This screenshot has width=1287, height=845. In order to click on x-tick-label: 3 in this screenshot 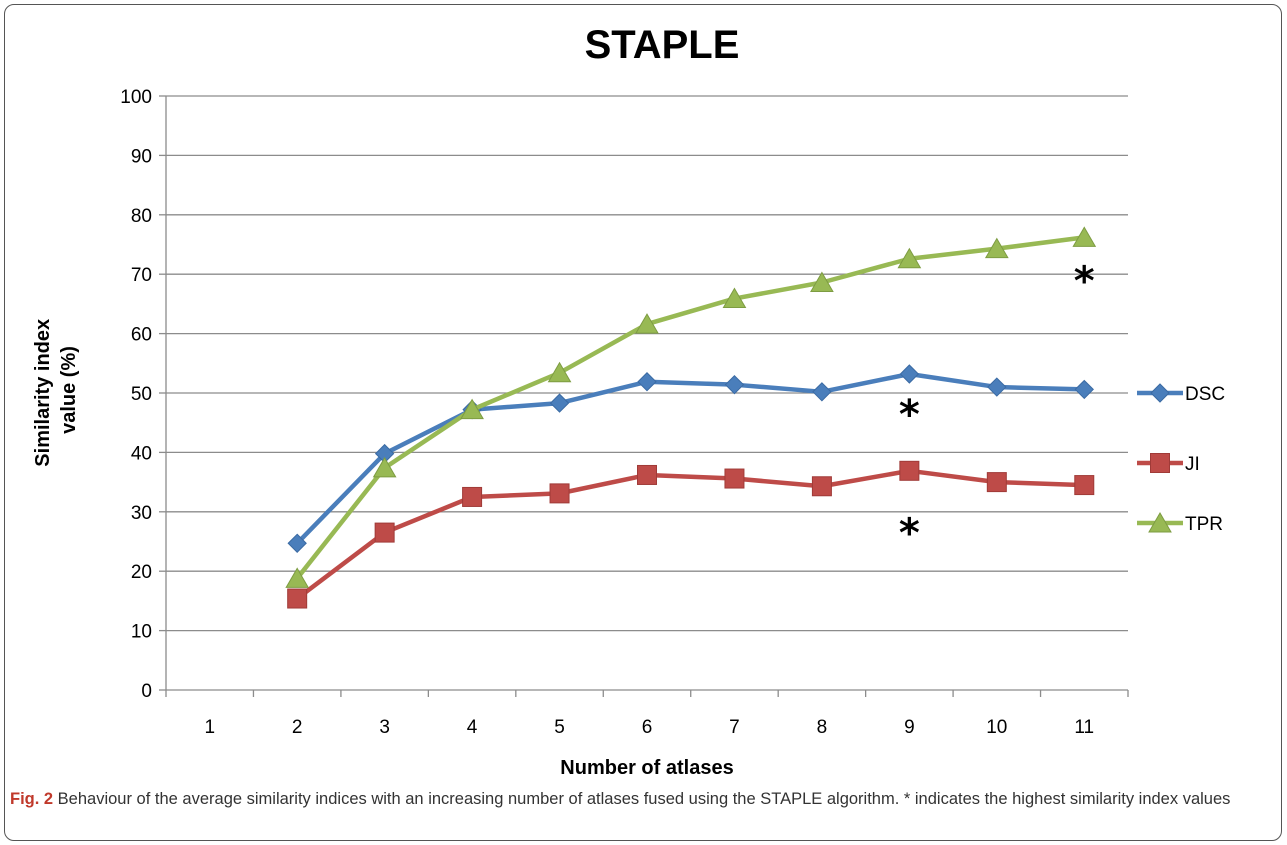, I will do `click(384, 727)`.